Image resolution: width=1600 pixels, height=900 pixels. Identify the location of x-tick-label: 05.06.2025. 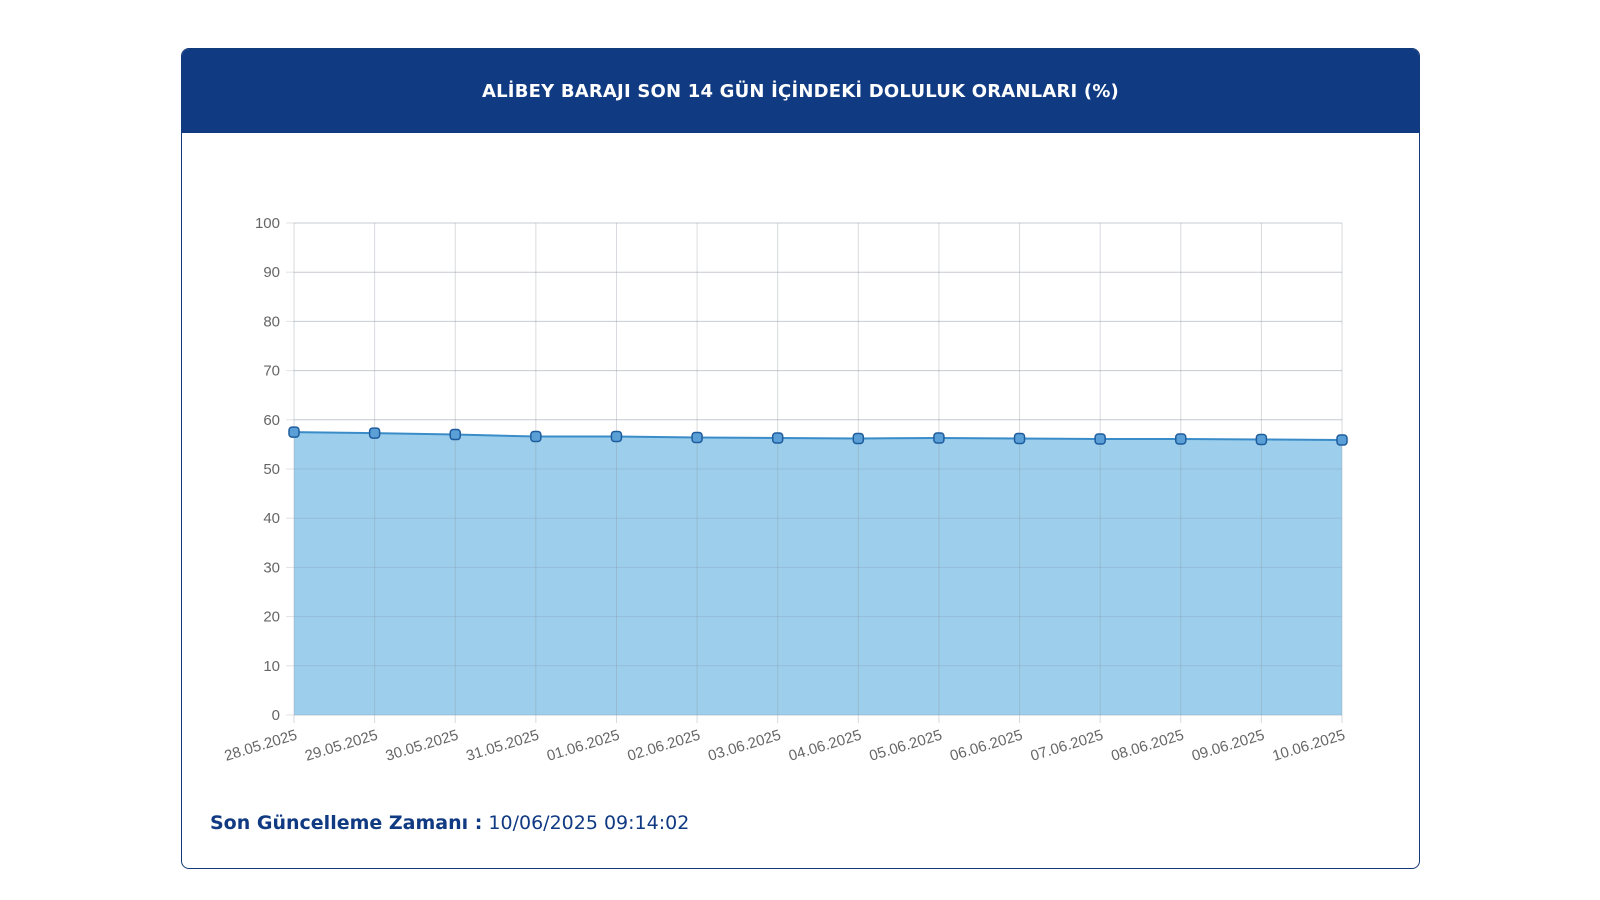
(905, 746).